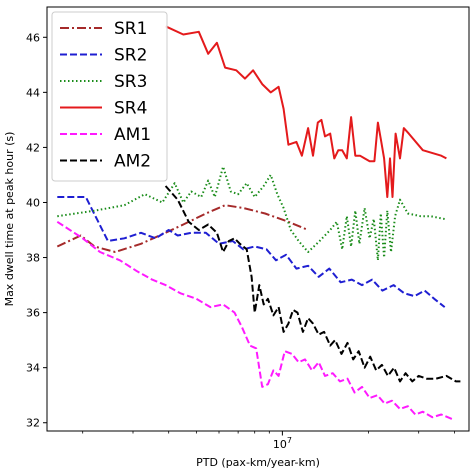 This screenshot has height=470, width=474. Describe the element at coordinates (33, 147) in the screenshot. I see `y-tick-label: 42` at that location.